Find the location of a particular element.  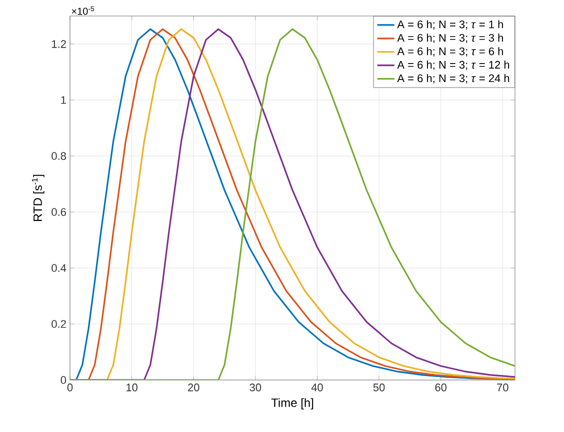

y-tick-label: 1 is located at coordinates (63, 100).